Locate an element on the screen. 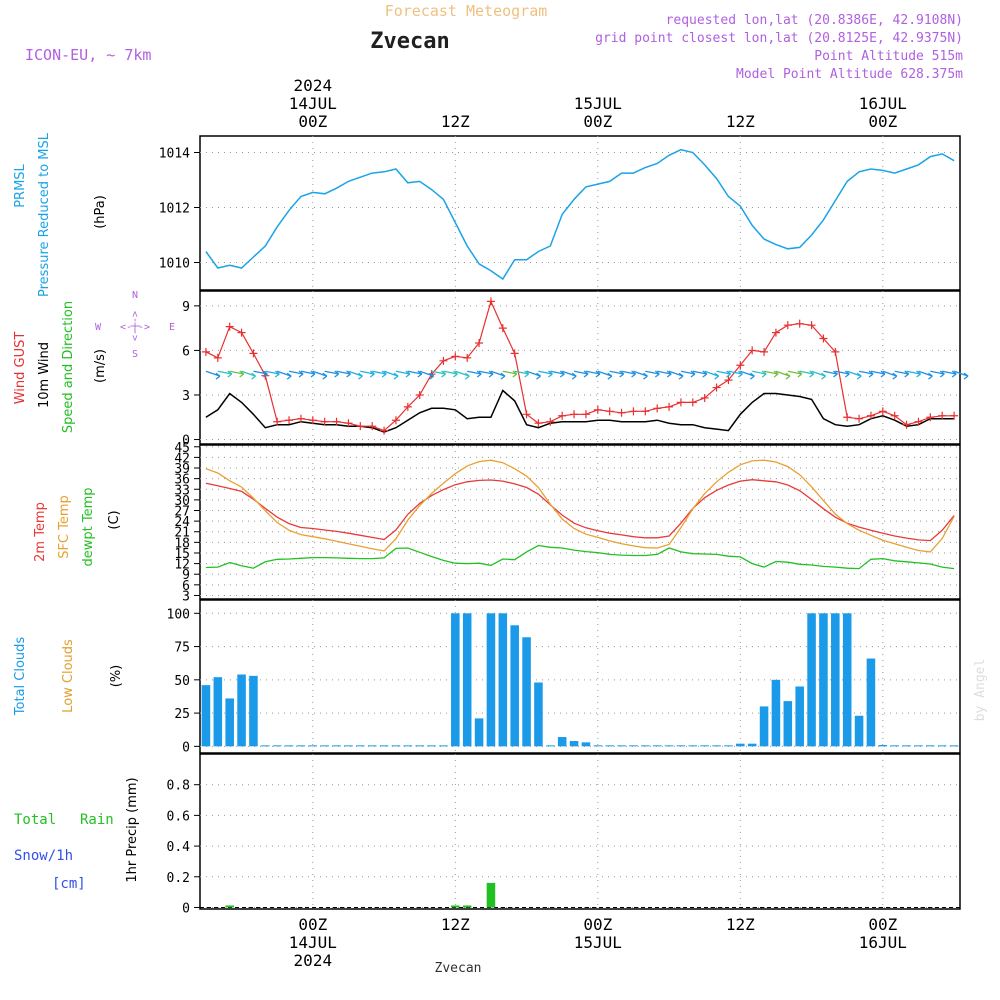 The height and width of the screenshot is (1000, 1000). gust-label: Wind GUST is located at coordinates (20, 368).